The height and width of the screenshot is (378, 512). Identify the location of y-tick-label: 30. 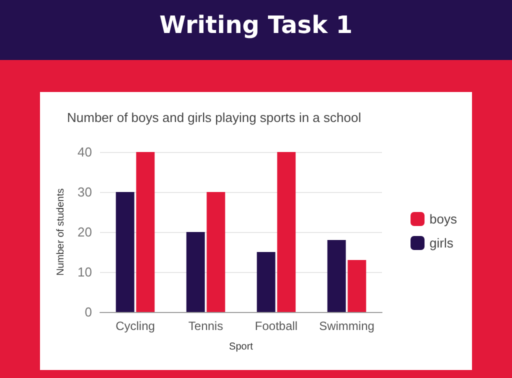
(85, 192).